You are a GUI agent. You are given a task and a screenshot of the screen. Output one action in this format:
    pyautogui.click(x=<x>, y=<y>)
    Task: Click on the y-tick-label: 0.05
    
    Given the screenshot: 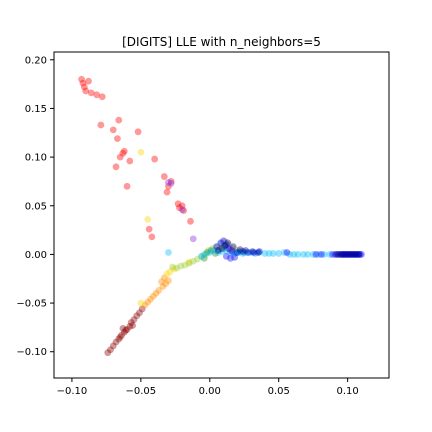 What is the action you would take?
    pyautogui.click(x=36, y=206)
    